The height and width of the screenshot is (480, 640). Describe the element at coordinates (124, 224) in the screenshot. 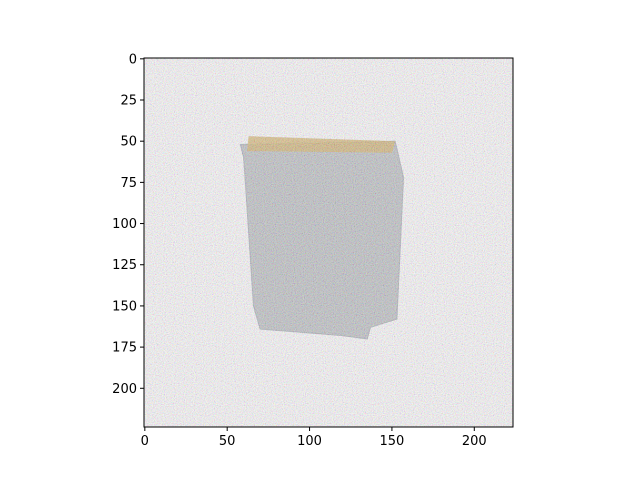

I see `y-tick-label: 100` at that location.